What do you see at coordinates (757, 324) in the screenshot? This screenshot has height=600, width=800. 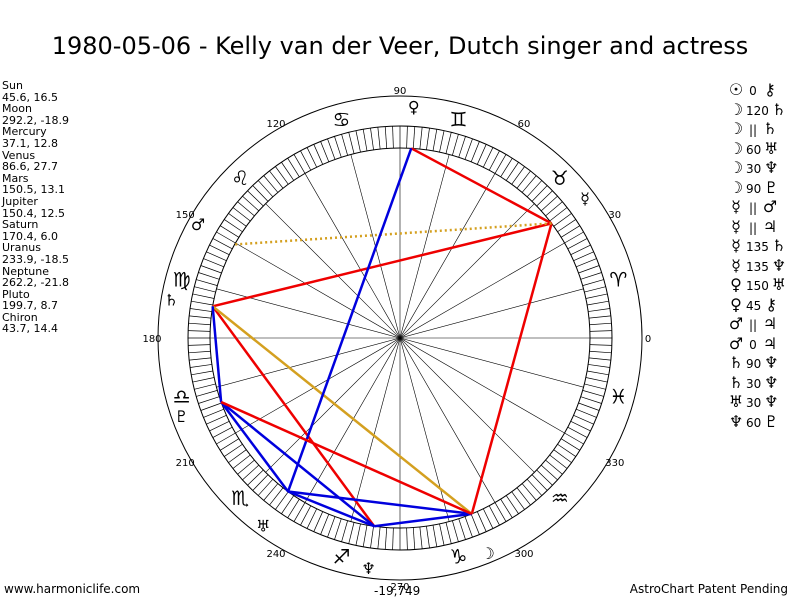 I see `aspect-row: ♂ || ♃` at bounding box center [757, 324].